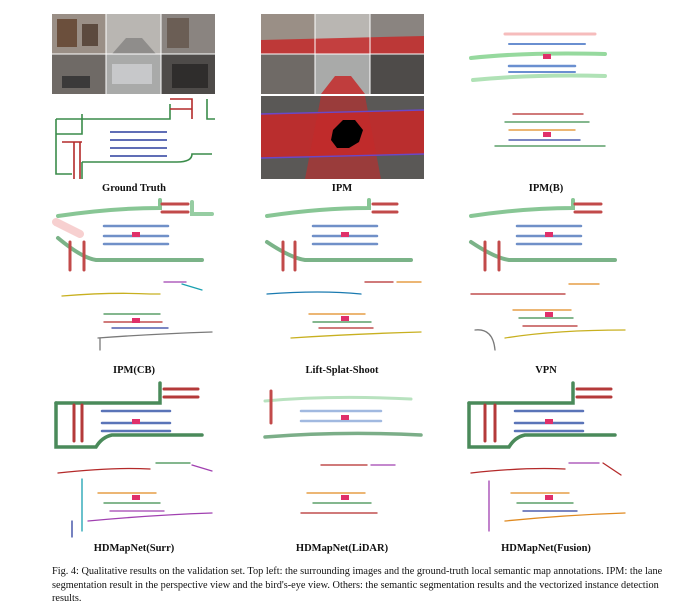  I want to click on ipm-b-panel, so click(546, 94).